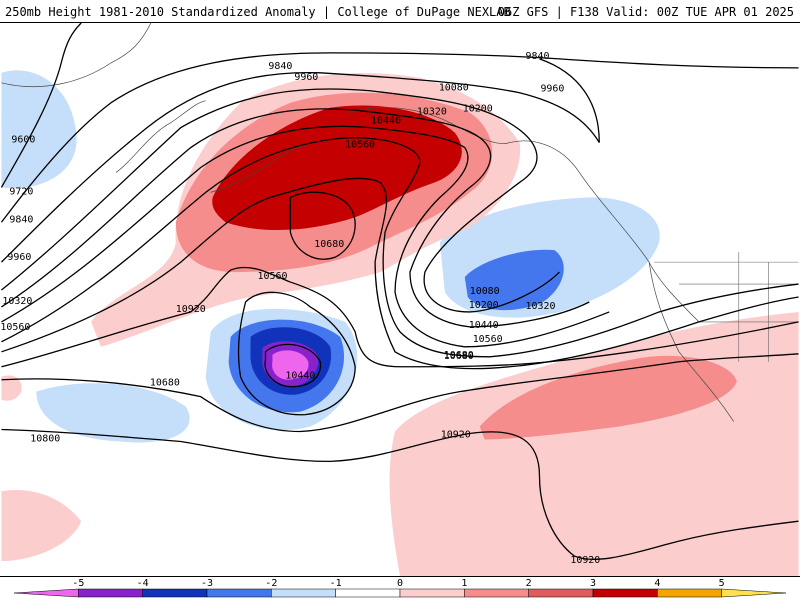 This screenshot has width=800, height=600. Describe the element at coordinates (23, 140) in the screenshot. I see `contour-label: 9600` at that location.